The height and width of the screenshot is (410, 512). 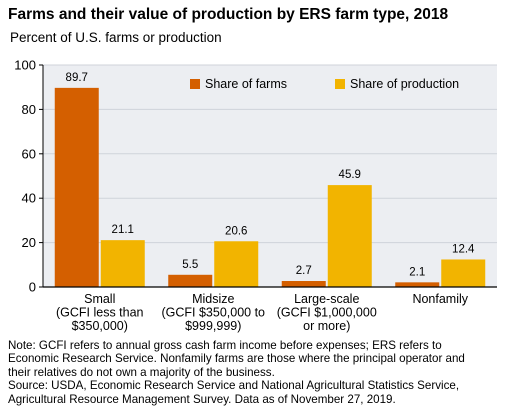 I want to click on x-tick-label: Small, so click(x=99, y=299).